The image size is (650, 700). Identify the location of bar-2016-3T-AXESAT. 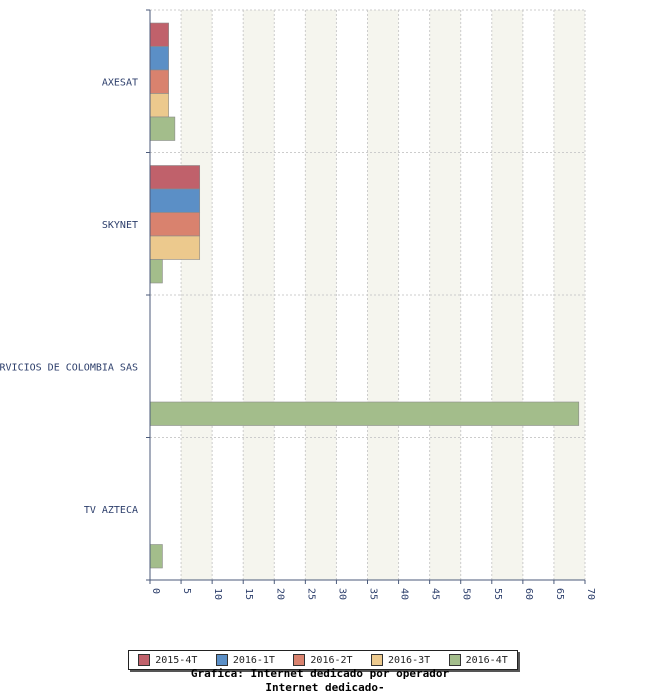
(159, 105).